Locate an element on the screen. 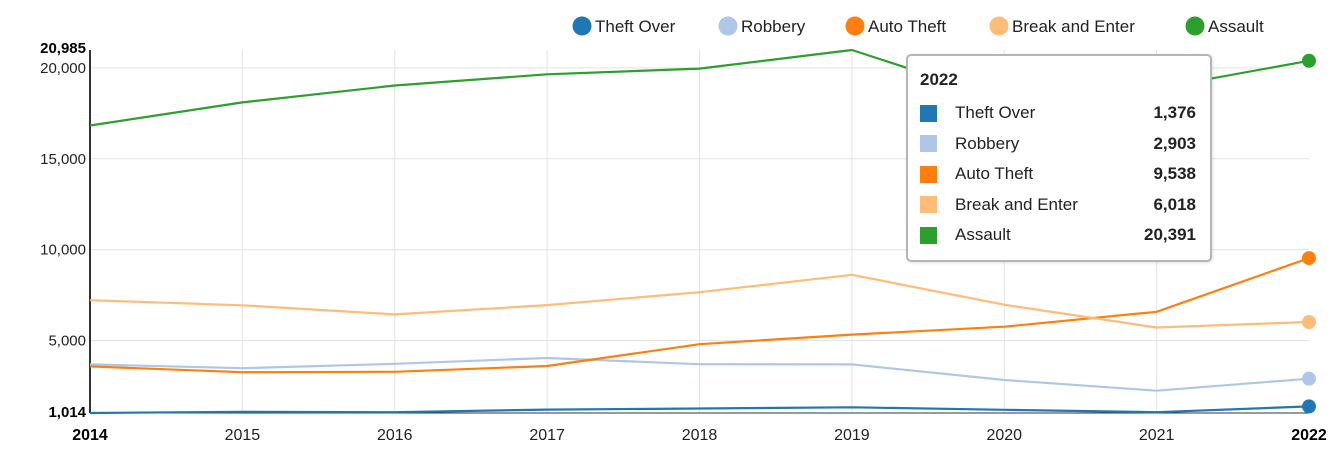 This screenshot has width=1341, height=468. legend-label: Theft Over is located at coordinates (635, 26).